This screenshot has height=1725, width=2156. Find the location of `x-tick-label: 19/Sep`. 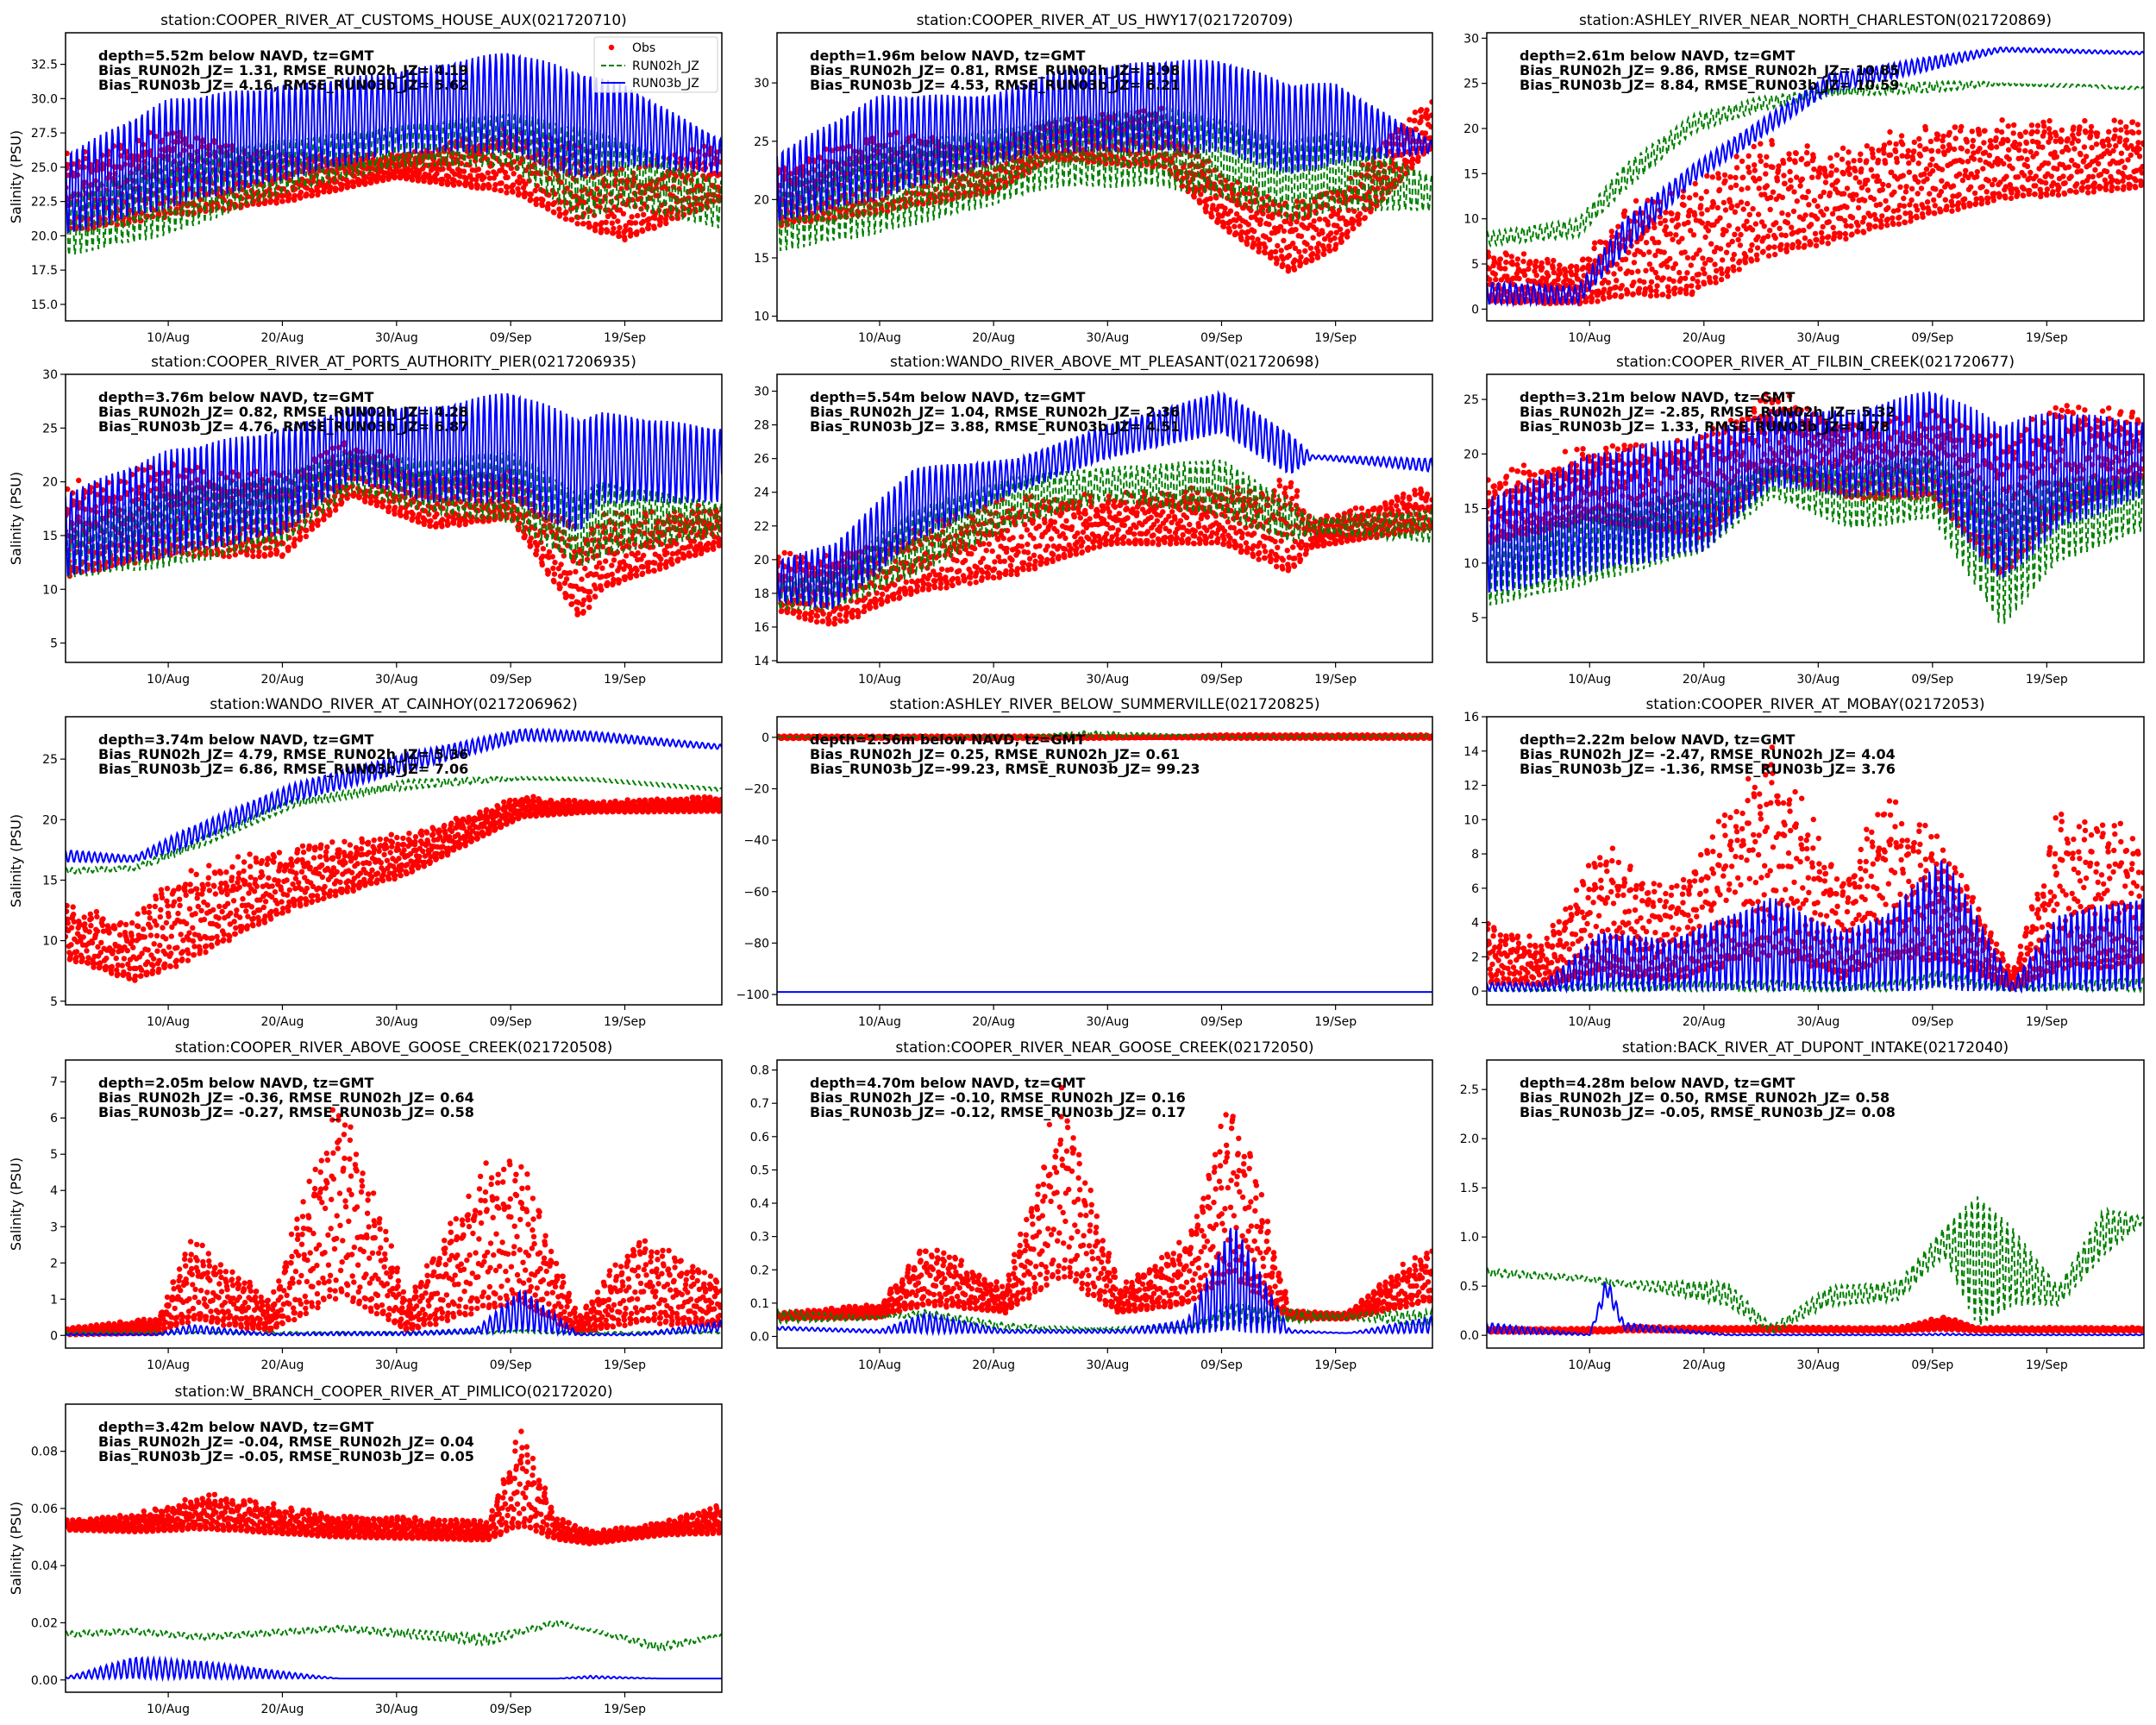

x-tick-label: 19/Sep is located at coordinates (2047, 338).